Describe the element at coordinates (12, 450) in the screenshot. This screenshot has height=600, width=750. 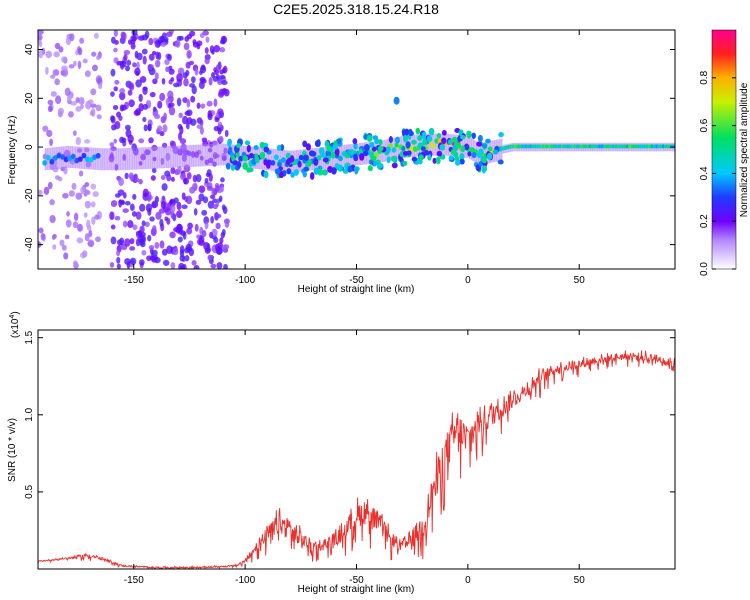
I see `snr-y-label: SNR (10 * v/v)` at that location.